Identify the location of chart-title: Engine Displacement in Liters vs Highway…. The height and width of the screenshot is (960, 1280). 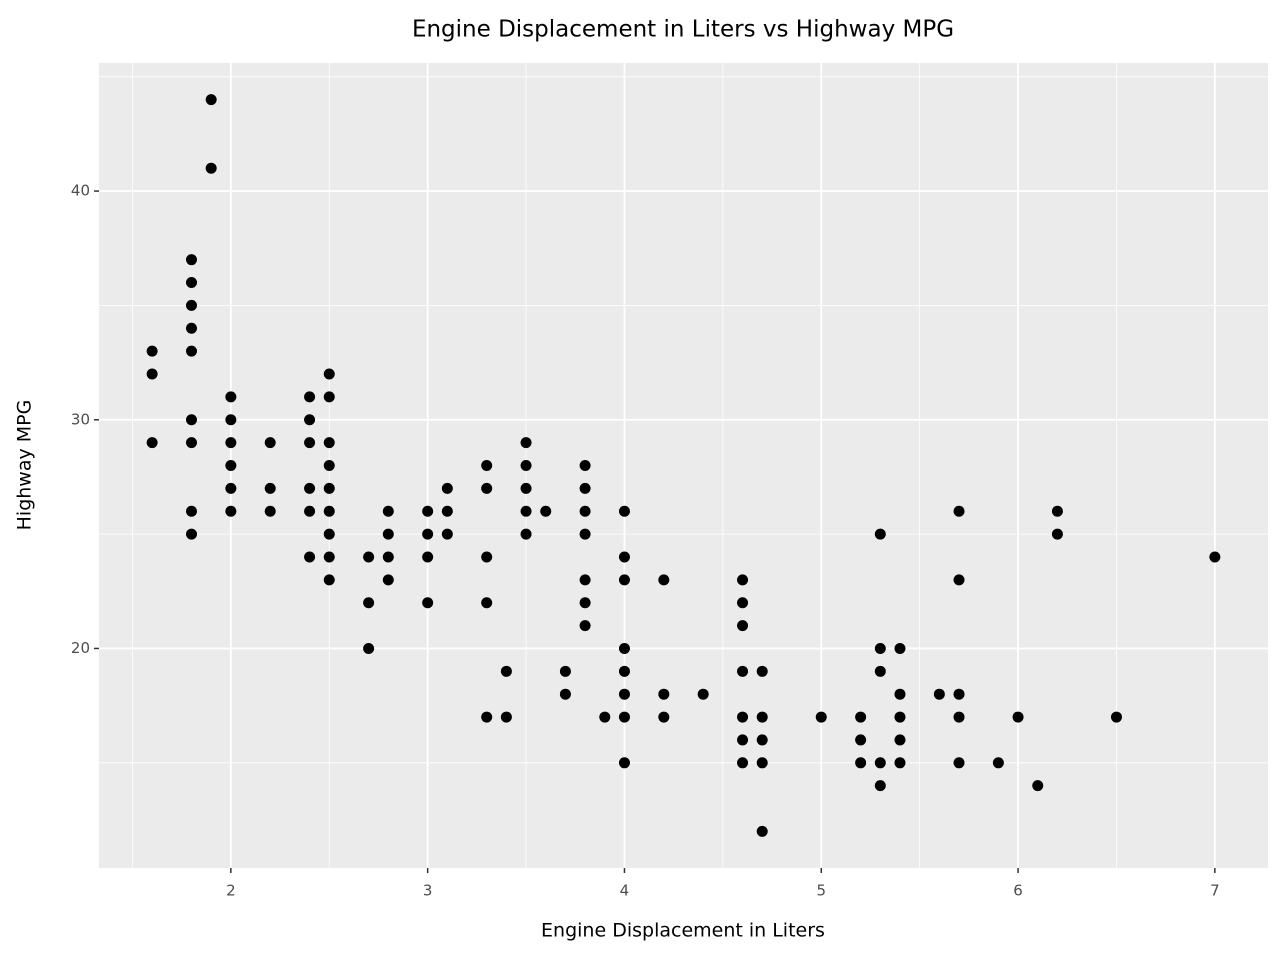
(683, 30).